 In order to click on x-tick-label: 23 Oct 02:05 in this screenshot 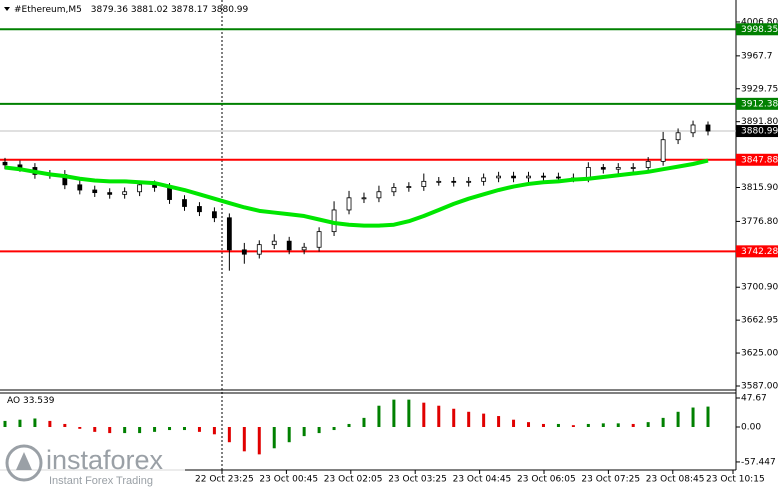, I will do `click(353, 480)`.